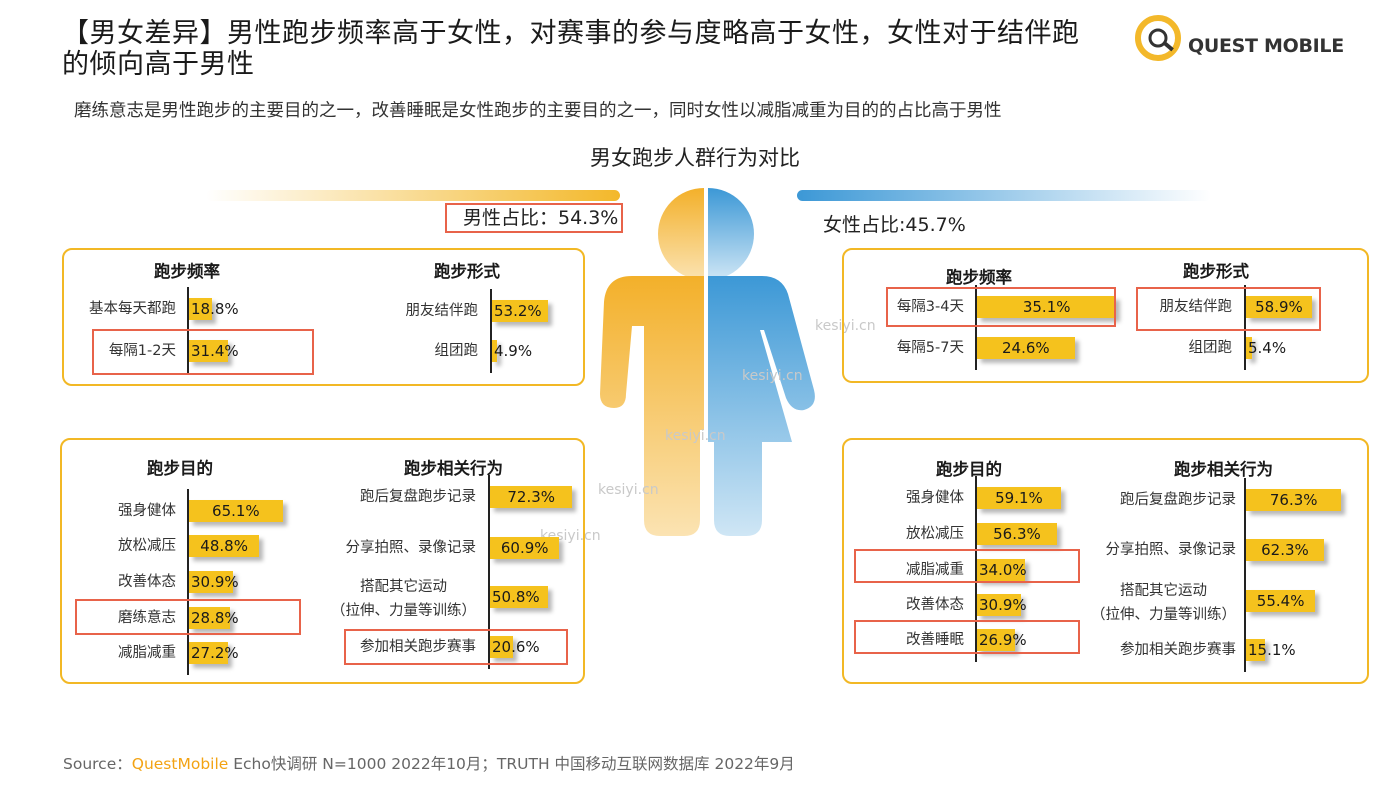  I want to click on data-label: 60.9%, so click(524, 548).